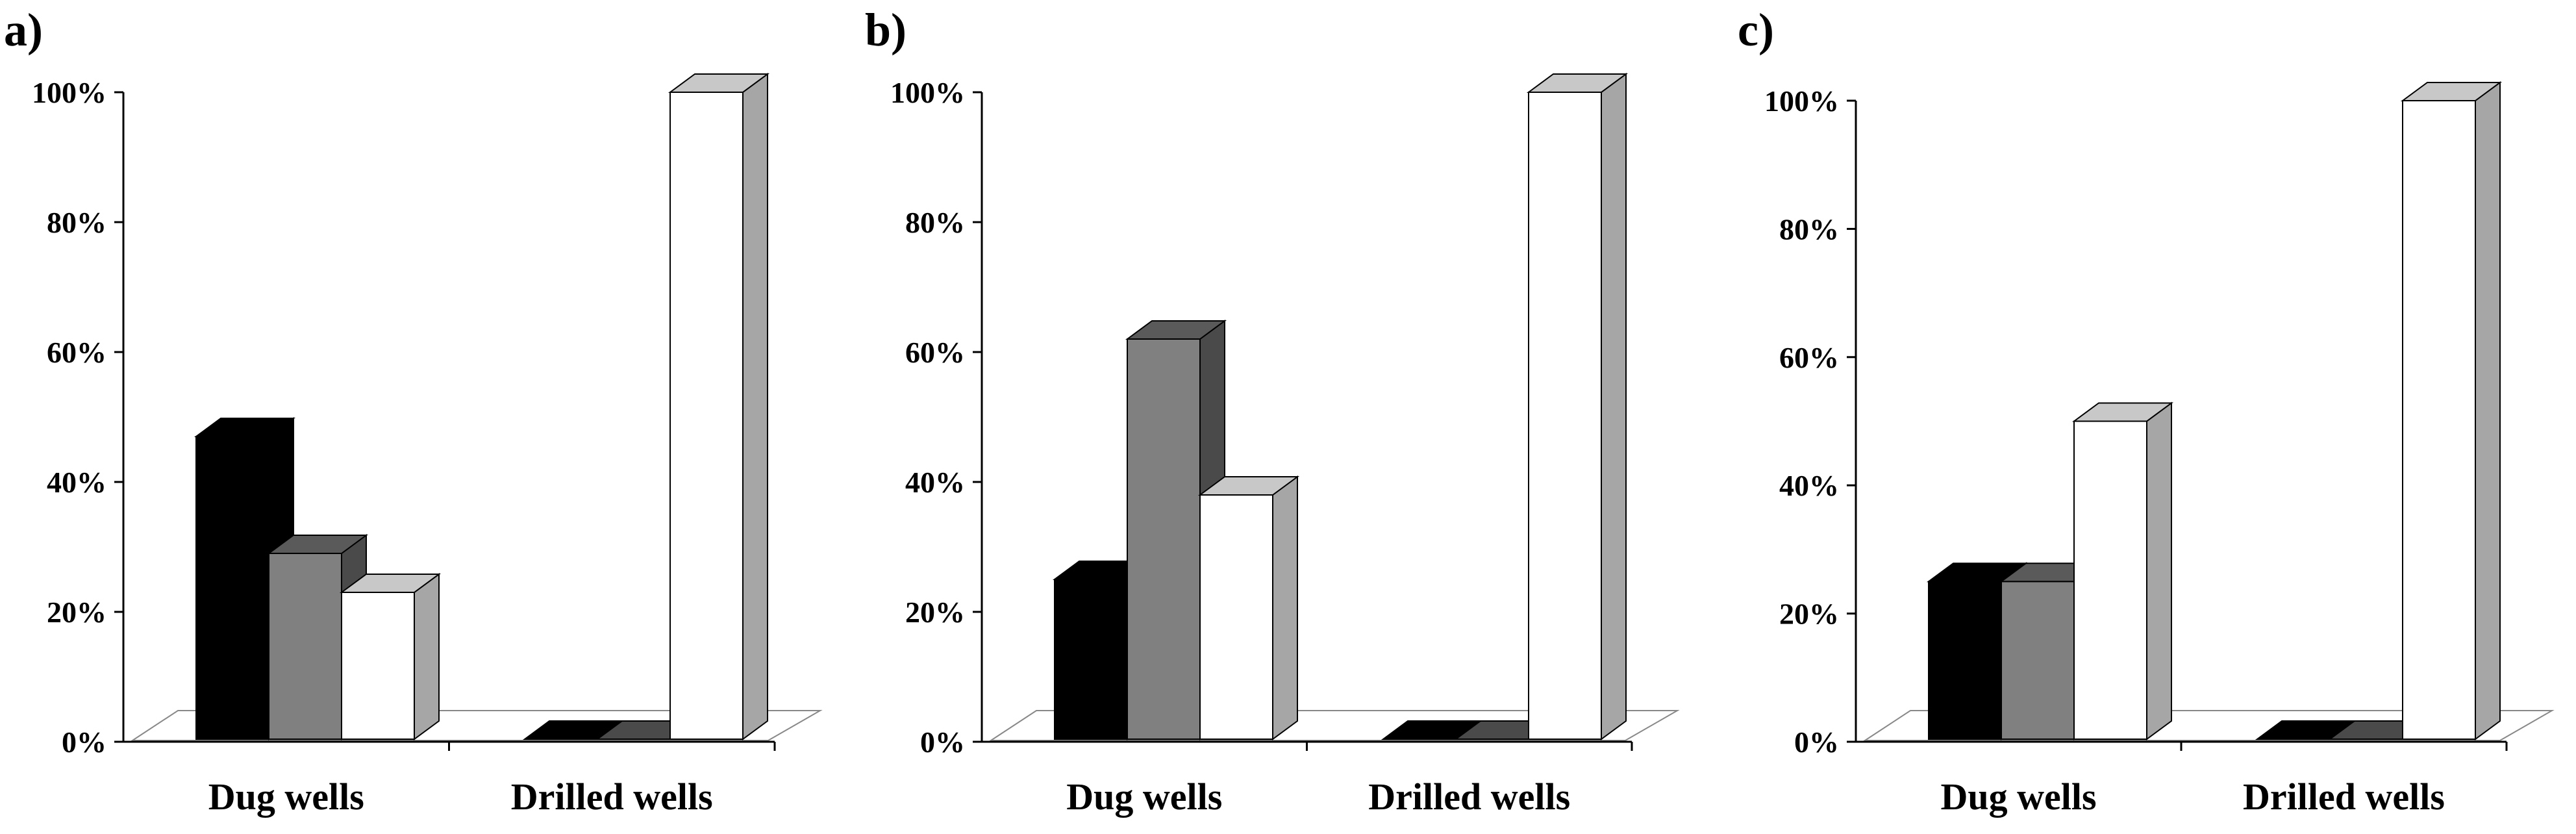  What do you see at coordinates (1756, 30) in the screenshot?
I see `panel-label: c)` at bounding box center [1756, 30].